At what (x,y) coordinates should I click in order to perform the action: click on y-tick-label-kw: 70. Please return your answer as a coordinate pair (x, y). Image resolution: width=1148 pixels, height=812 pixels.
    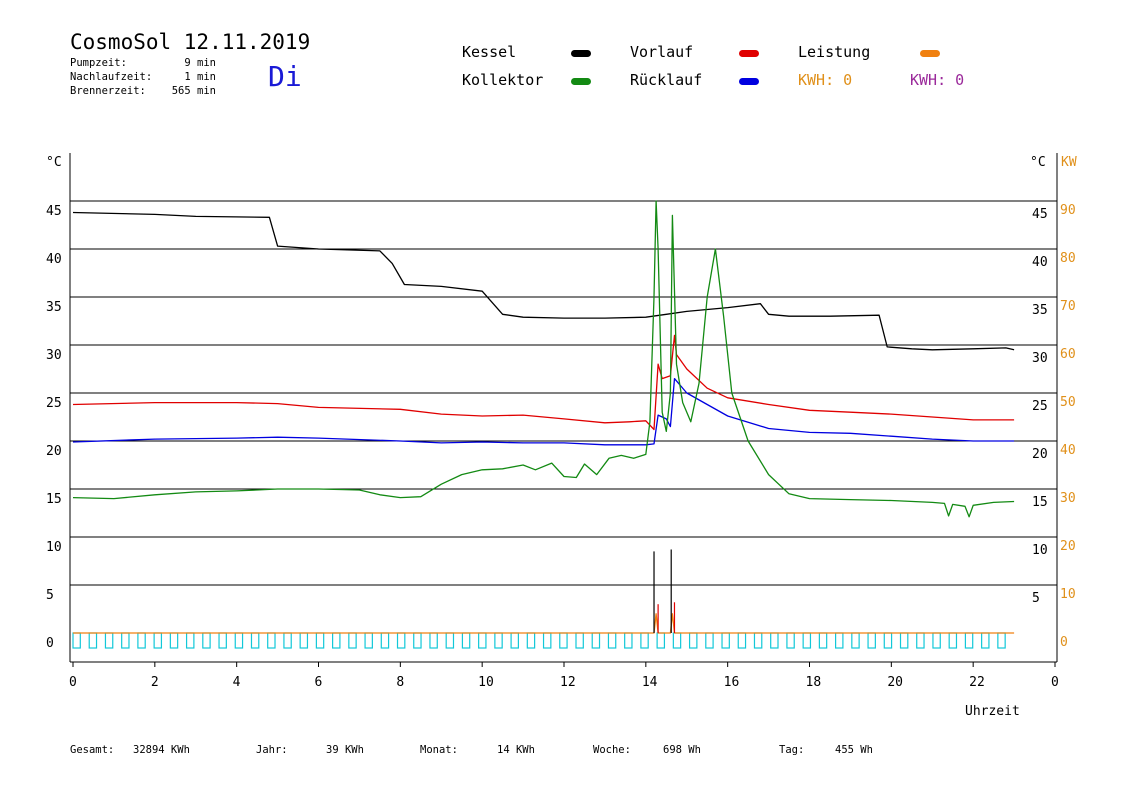
    Looking at the image, I should click on (1068, 306).